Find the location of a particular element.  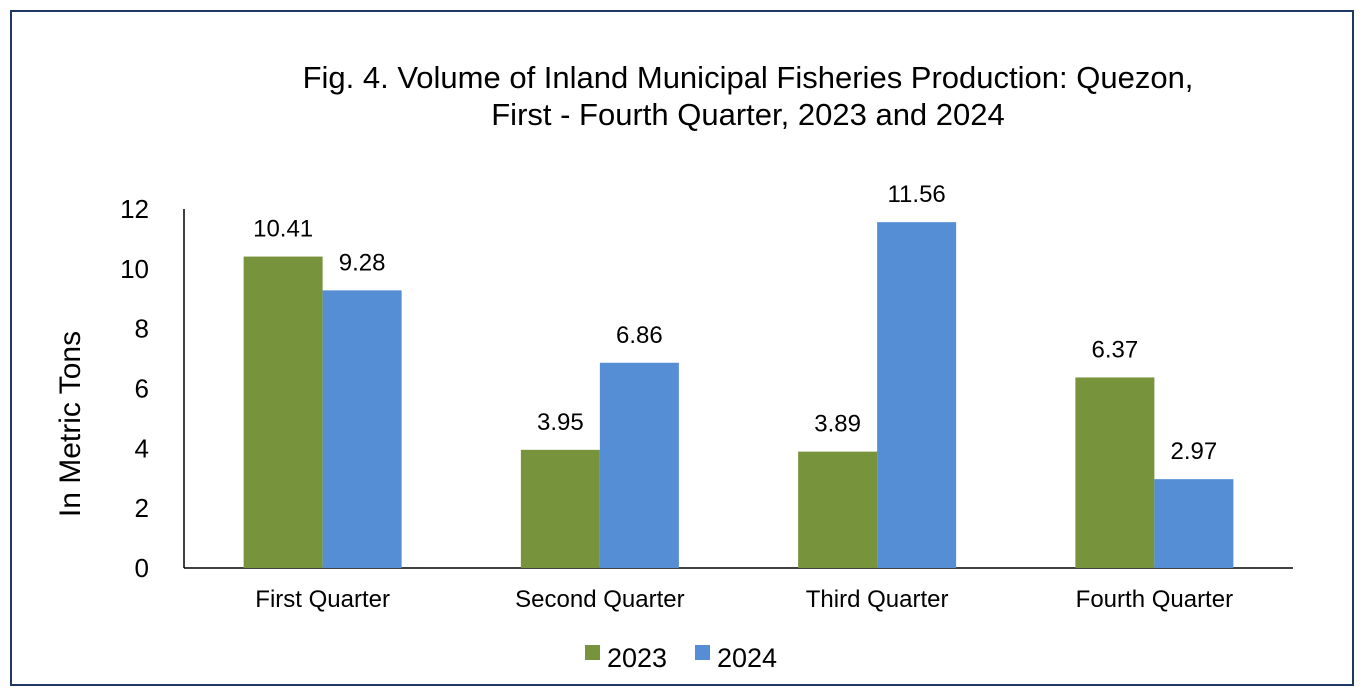

legend-label-2023: 2023 is located at coordinates (637, 658).